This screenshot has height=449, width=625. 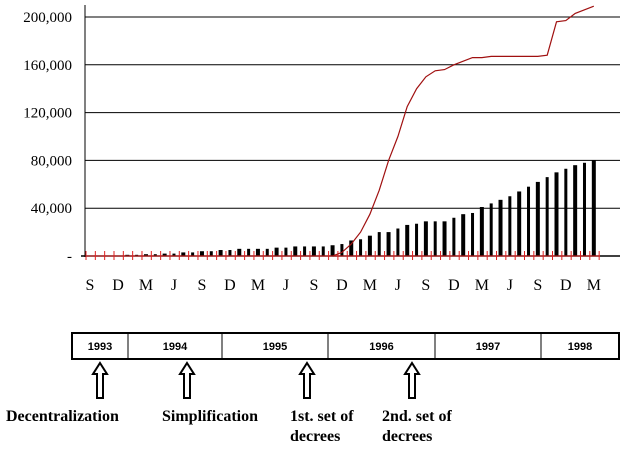 What do you see at coordinates (488, 347) in the screenshot?
I see `timeline-year: 1997` at bounding box center [488, 347].